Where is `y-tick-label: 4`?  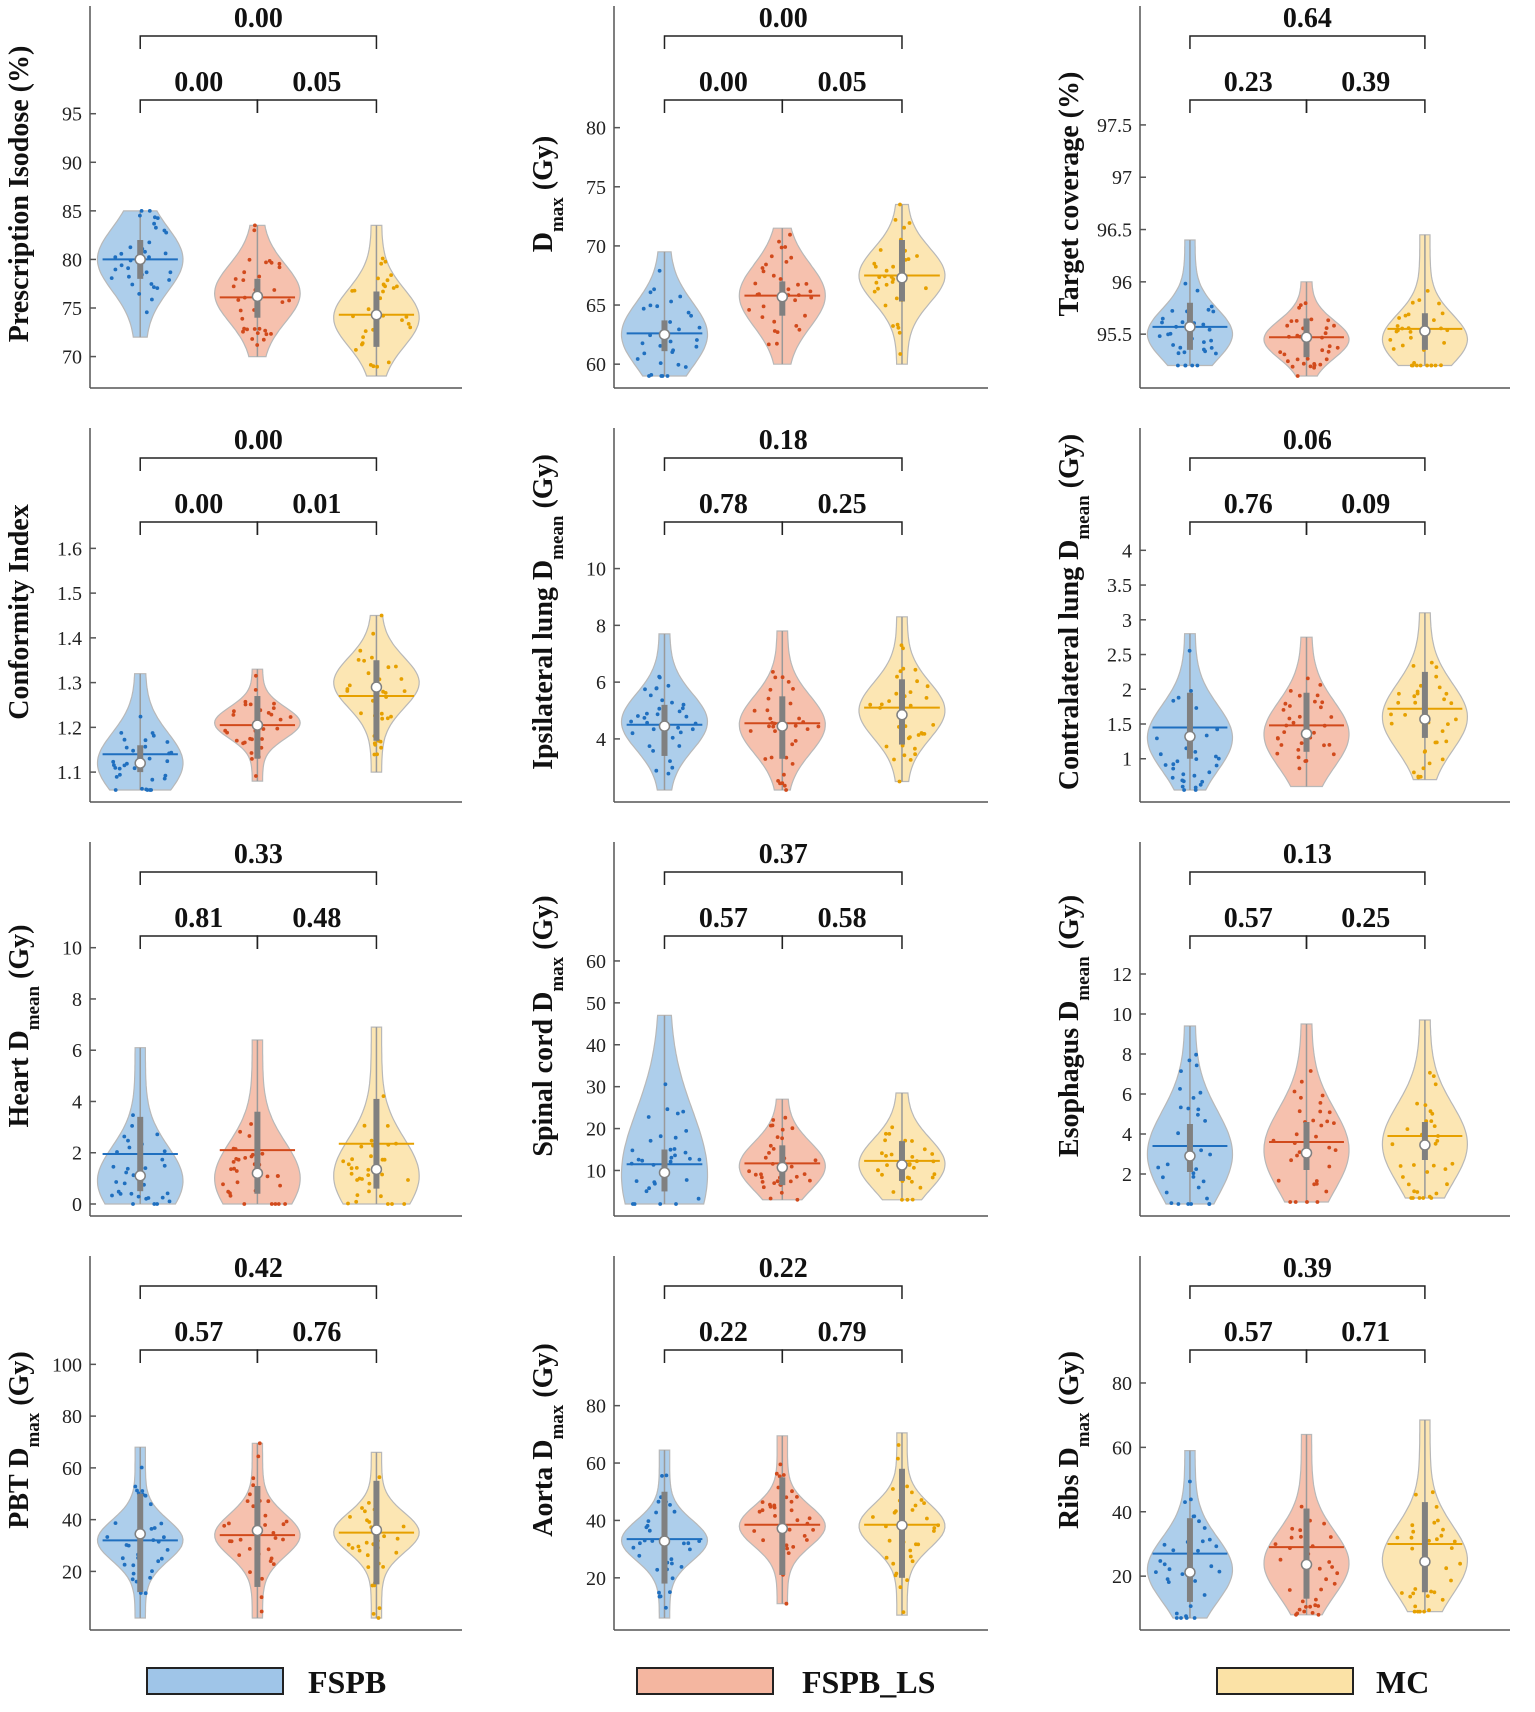 y-tick-label: 4 is located at coordinates (77, 1102).